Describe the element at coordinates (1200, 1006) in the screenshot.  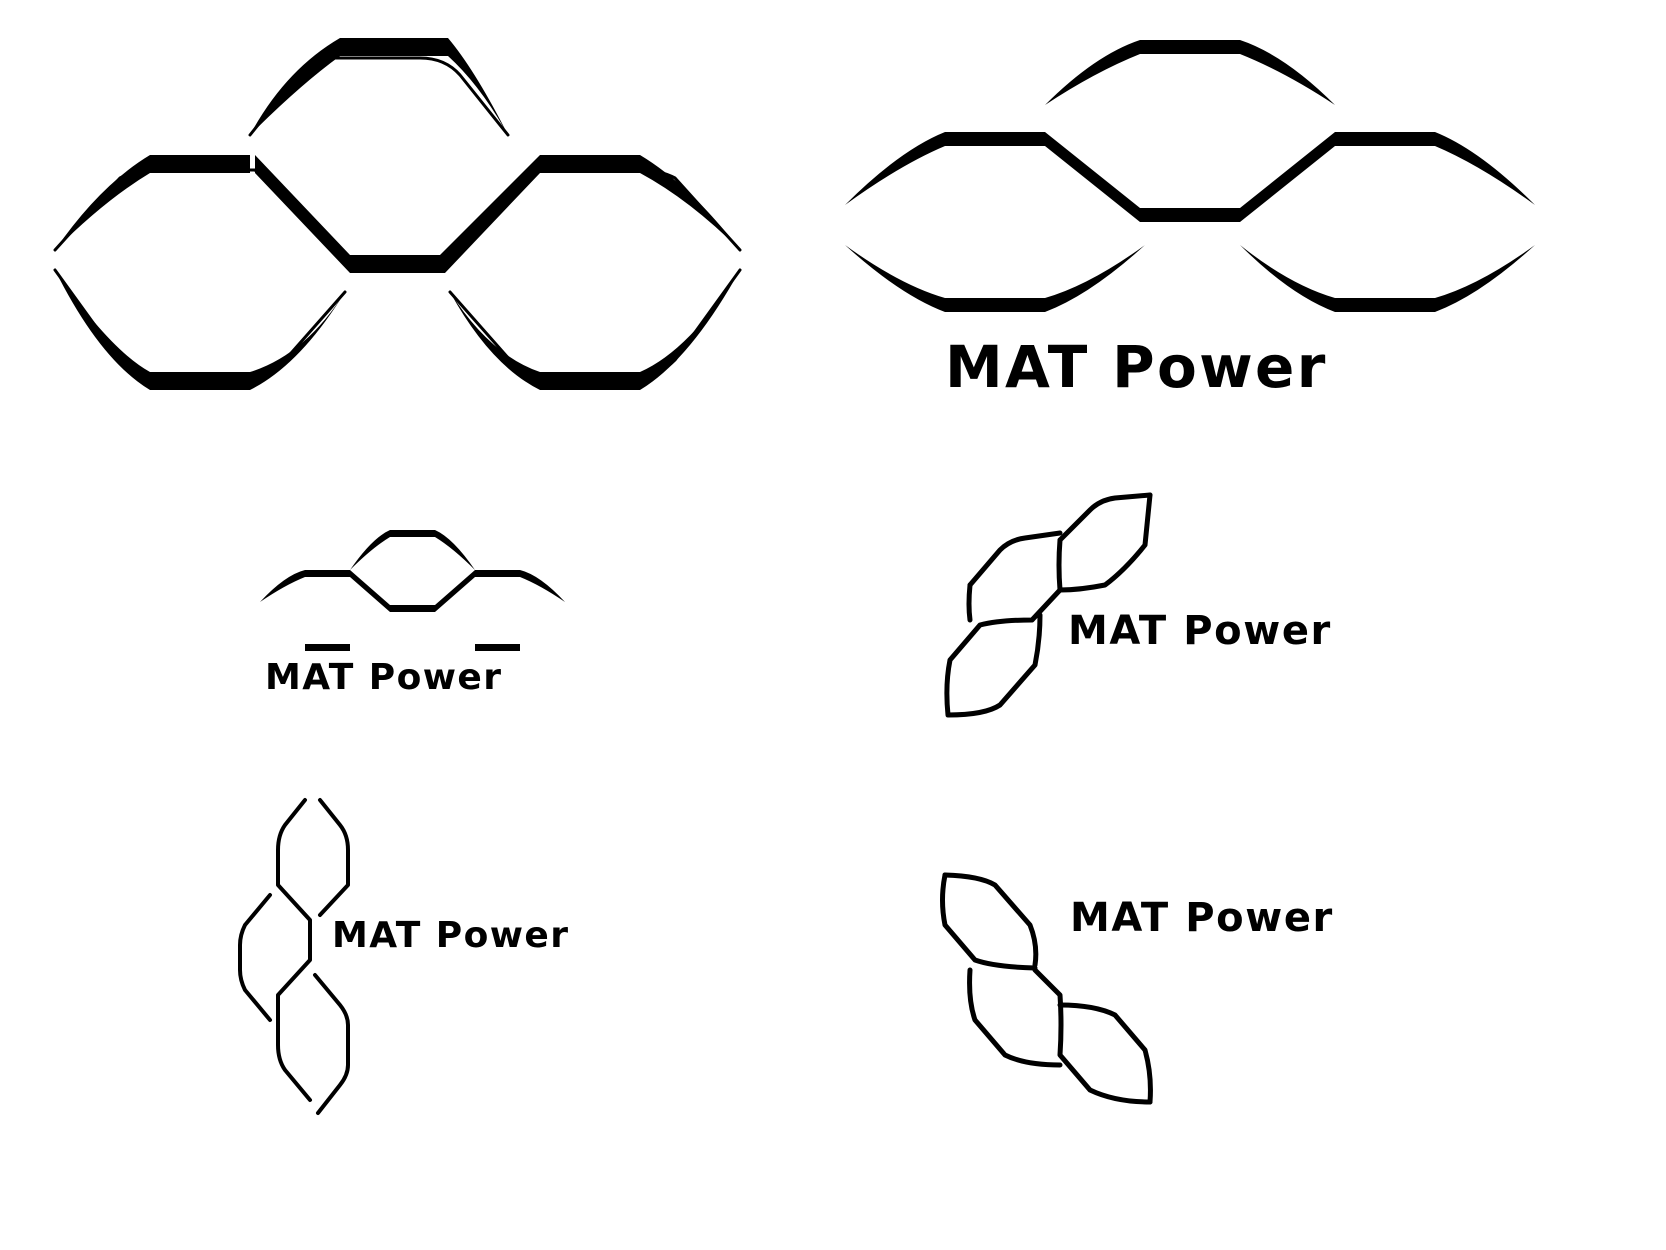
I see `logo-variant-mirrored-diagonal-with-wordmark: MAT Power` at that location.